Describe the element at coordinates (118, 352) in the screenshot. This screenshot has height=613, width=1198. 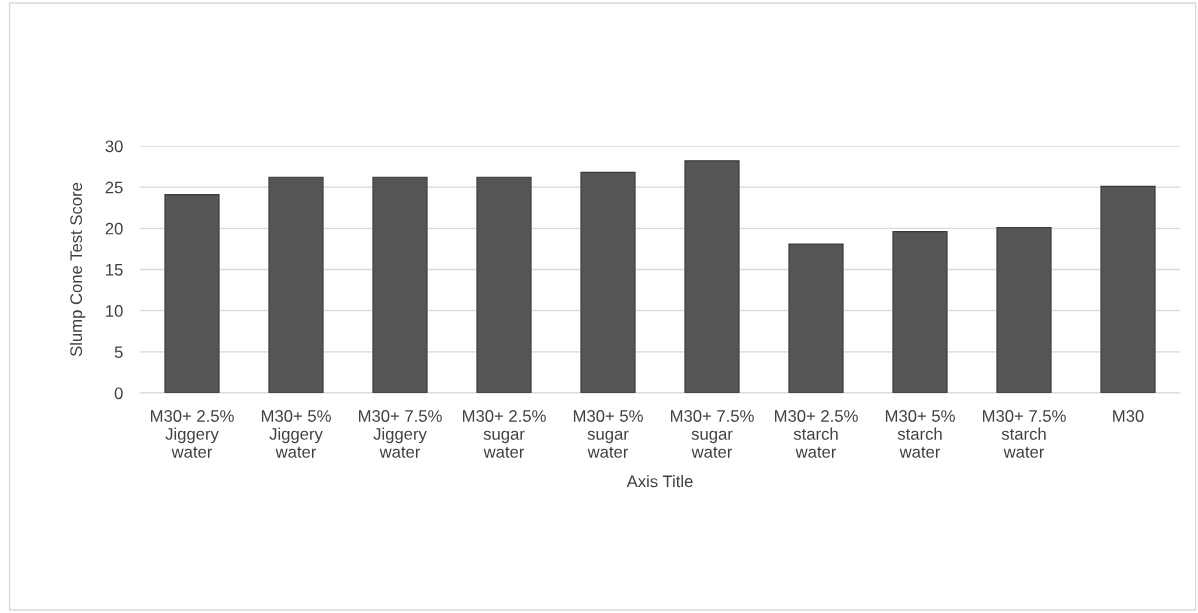
I see `y-tick-label: 5` at that location.